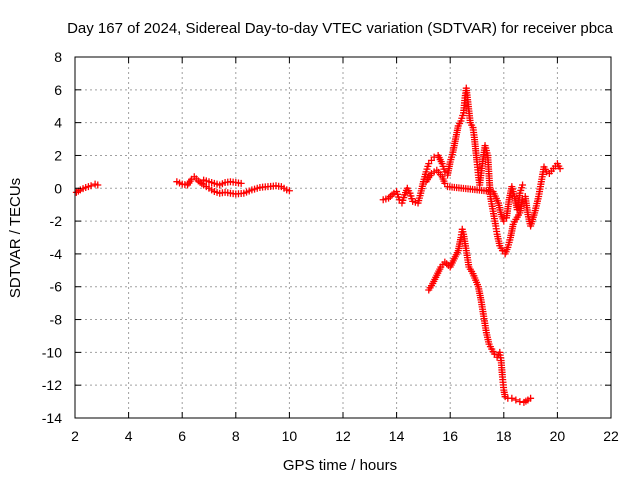 The height and width of the screenshot is (480, 640). Describe the element at coordinates (222, 182) in the screenshot. I see `series-segment-2b` at that location.